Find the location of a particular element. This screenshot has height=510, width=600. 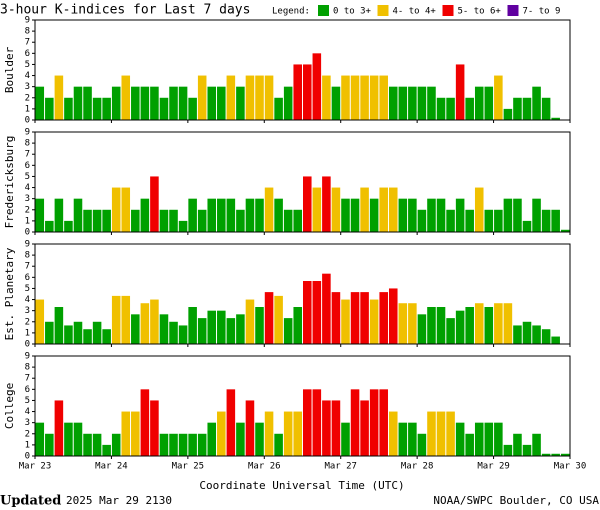

legend-item: 7- to 9 is located at coordinates (542, 12).